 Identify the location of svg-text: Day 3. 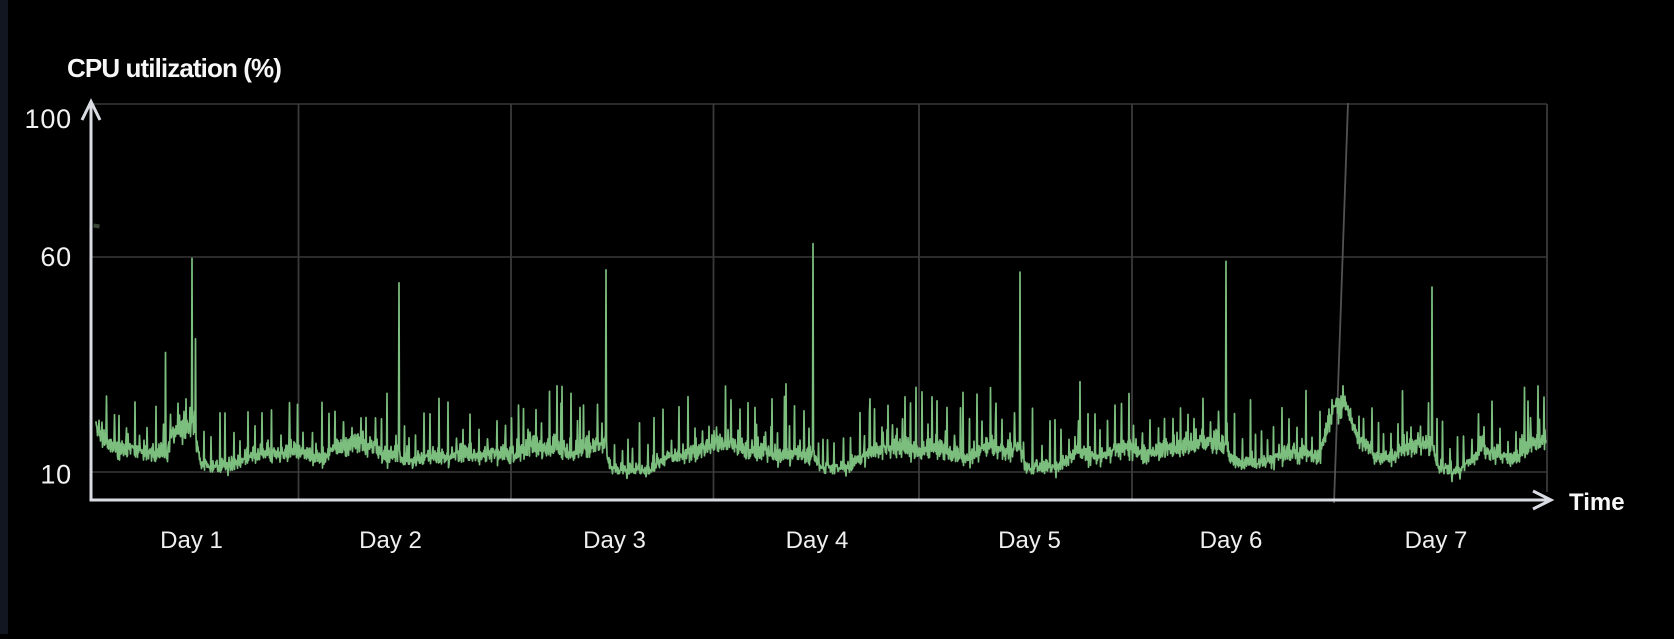
(614, 540).